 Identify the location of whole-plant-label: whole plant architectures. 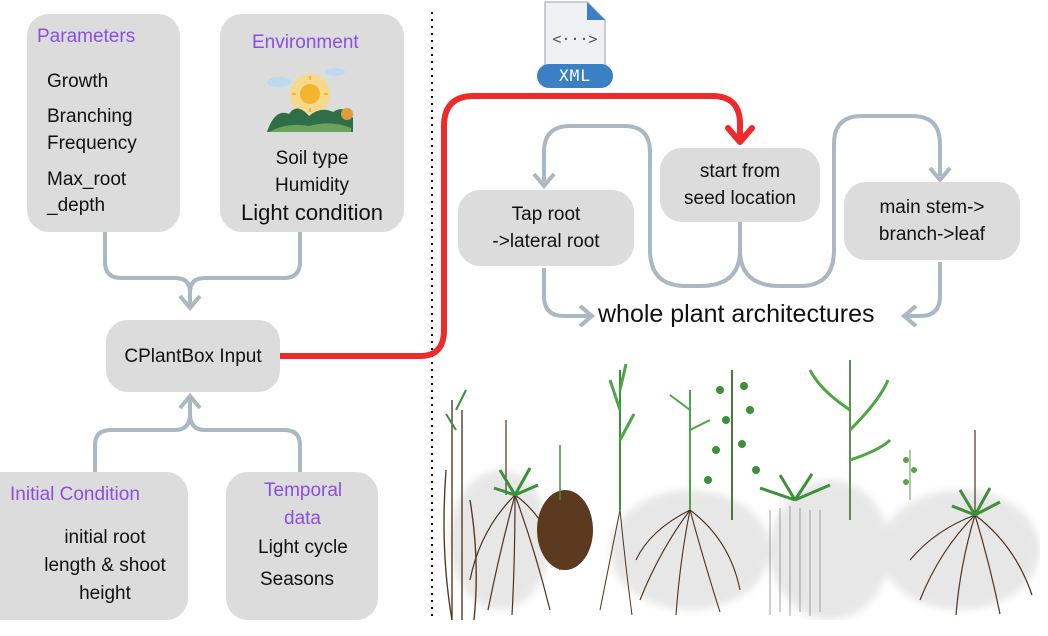
(736, 314).